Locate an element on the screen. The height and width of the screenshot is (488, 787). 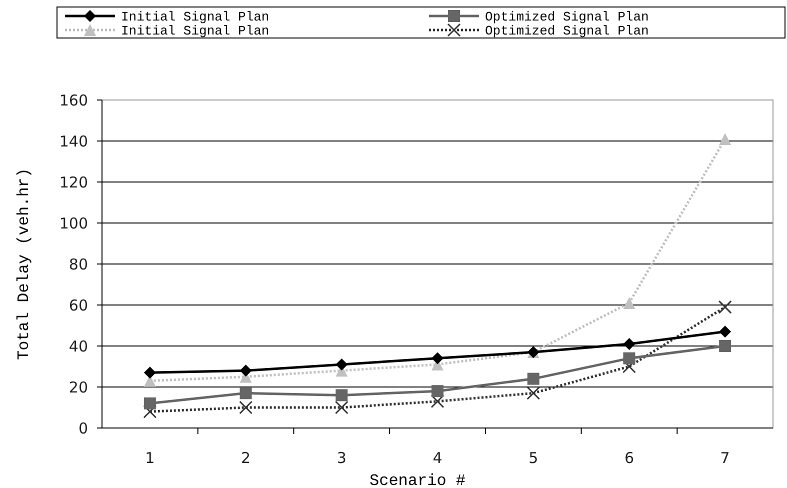
y-tick-label: 80 is located at coordinates (78, 264).